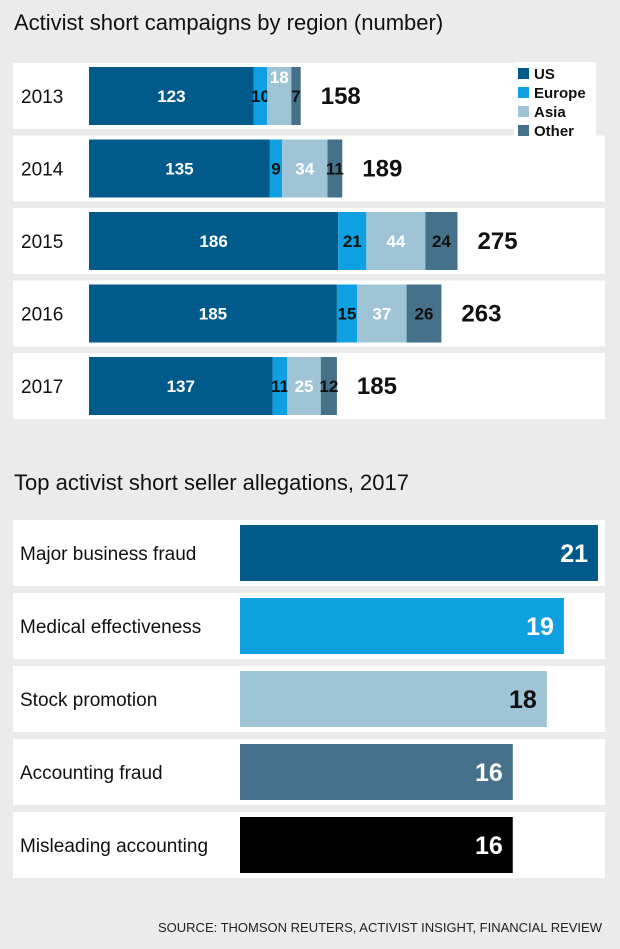 This screenshot has height=949, width=620. I want to click on legend-swatch-asia, so click(523, 111).